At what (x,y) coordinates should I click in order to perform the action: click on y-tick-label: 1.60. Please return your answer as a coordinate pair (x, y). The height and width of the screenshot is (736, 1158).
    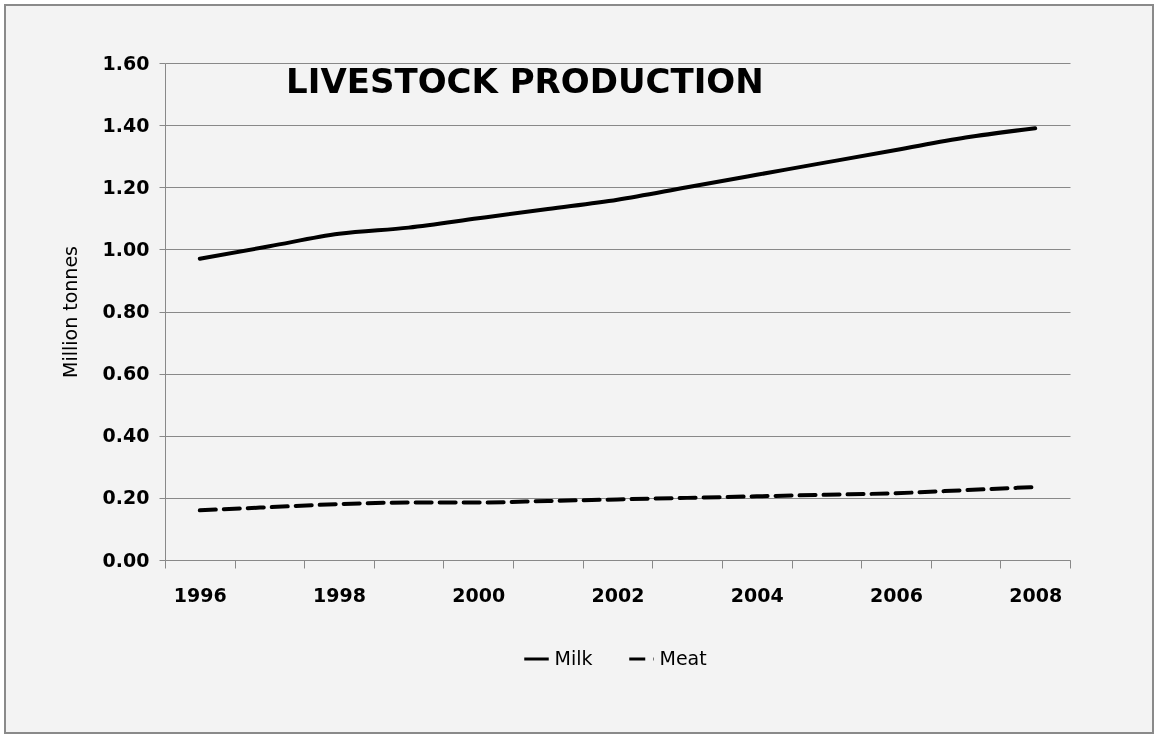
    Looking at the image, I should click on (126, 62).